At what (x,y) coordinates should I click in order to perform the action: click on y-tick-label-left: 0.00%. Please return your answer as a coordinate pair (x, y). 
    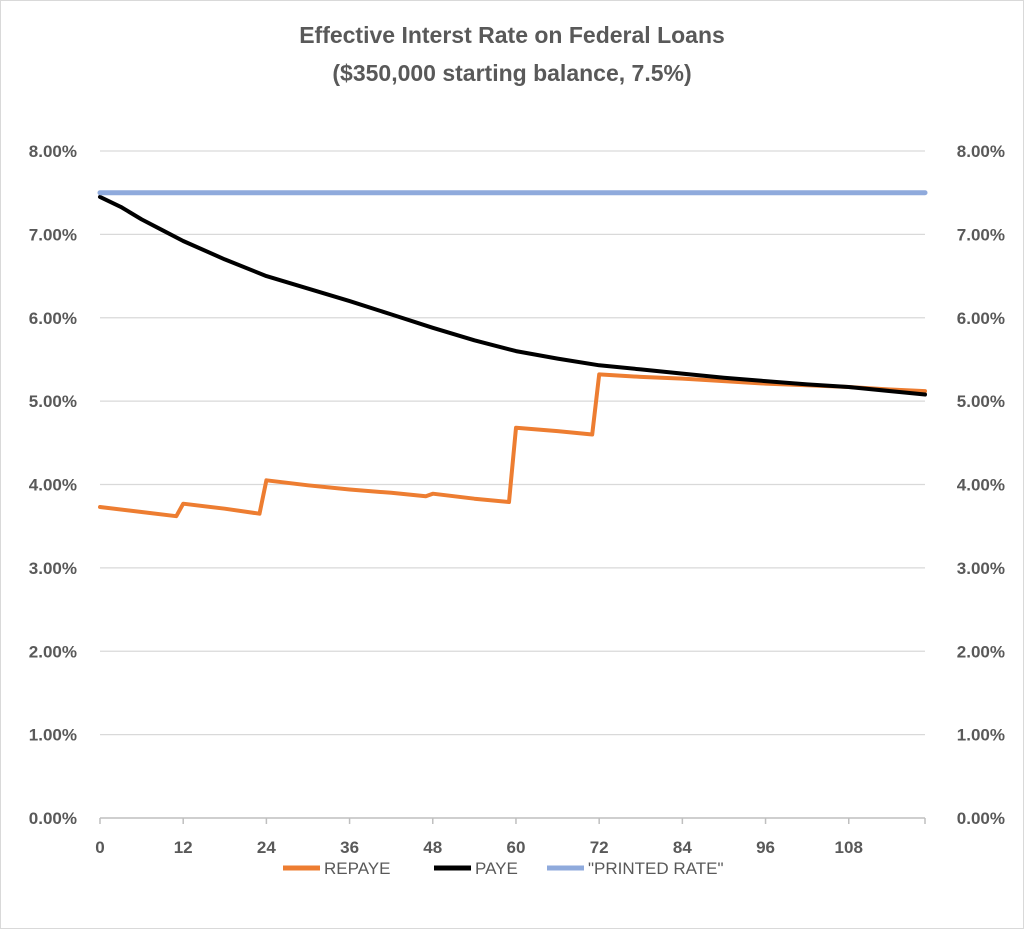
    Looking at the image, I should click on (53, 818).